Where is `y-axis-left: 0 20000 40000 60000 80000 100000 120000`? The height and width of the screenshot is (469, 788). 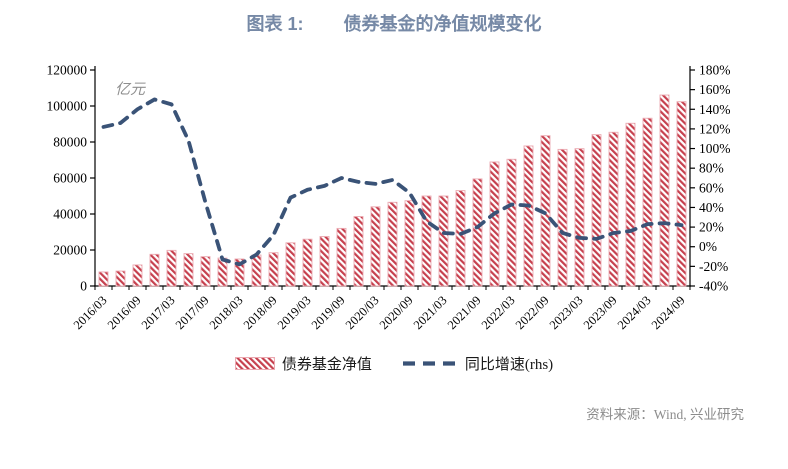 y-axis-left: 0 20000 40000 60000 80000 100000 120000 is located at coordinates (71, 178).